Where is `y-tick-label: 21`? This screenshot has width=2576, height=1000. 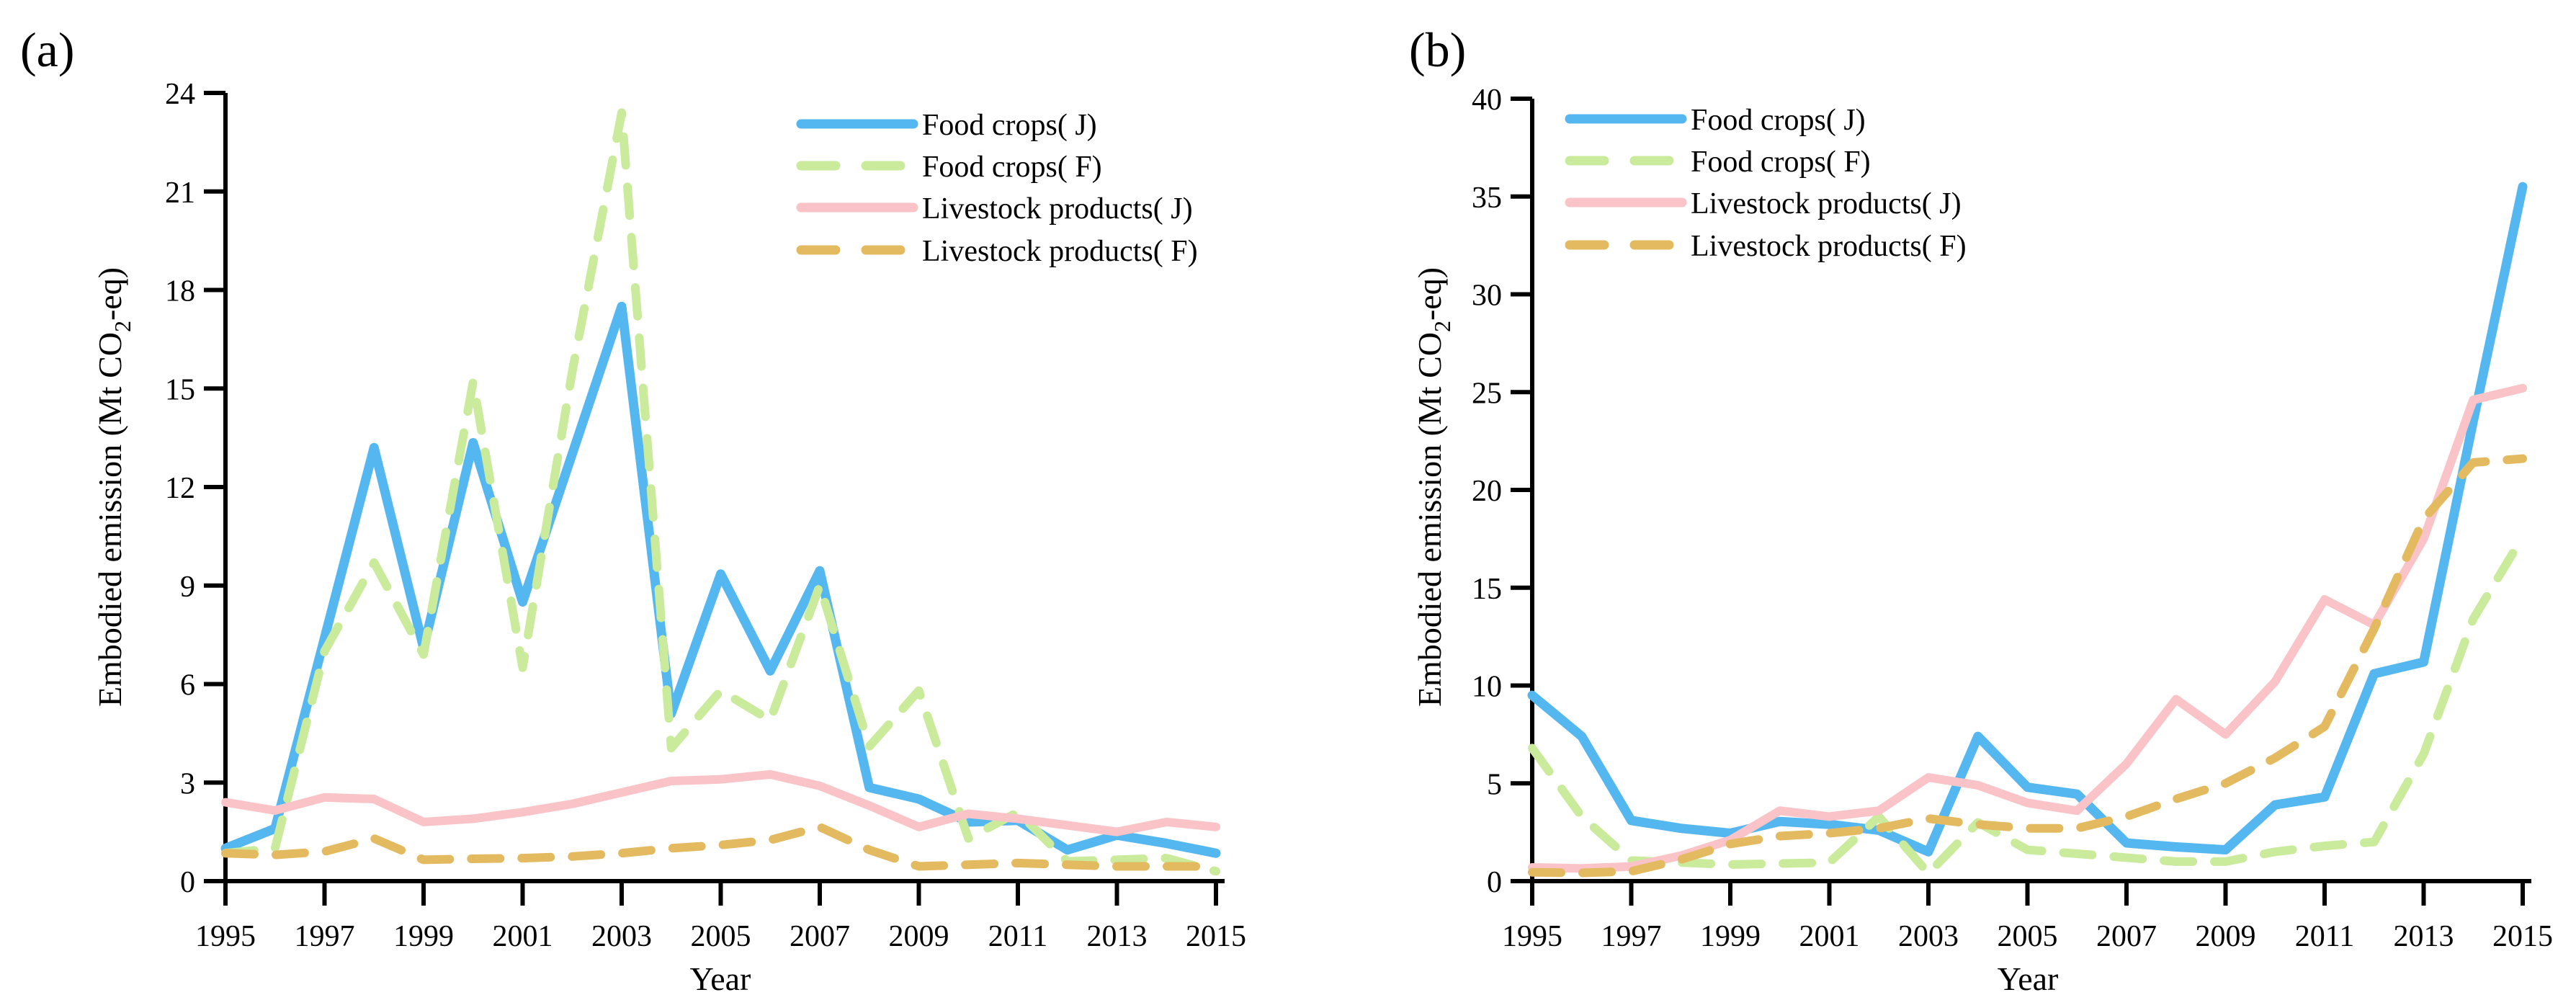 y-tick-label: 21 is located at coordinates (180, 193).